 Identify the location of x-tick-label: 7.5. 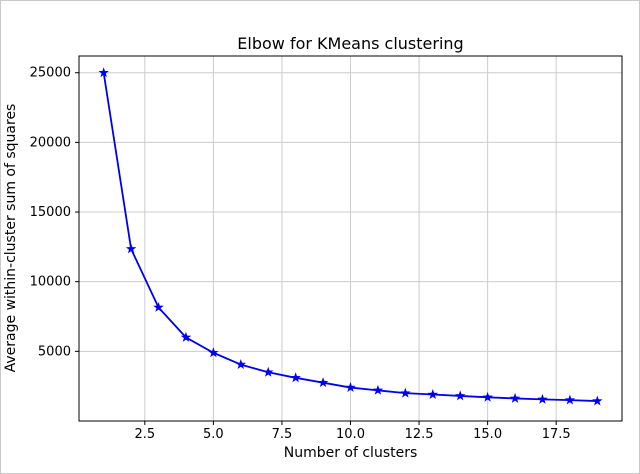
(282, 434).